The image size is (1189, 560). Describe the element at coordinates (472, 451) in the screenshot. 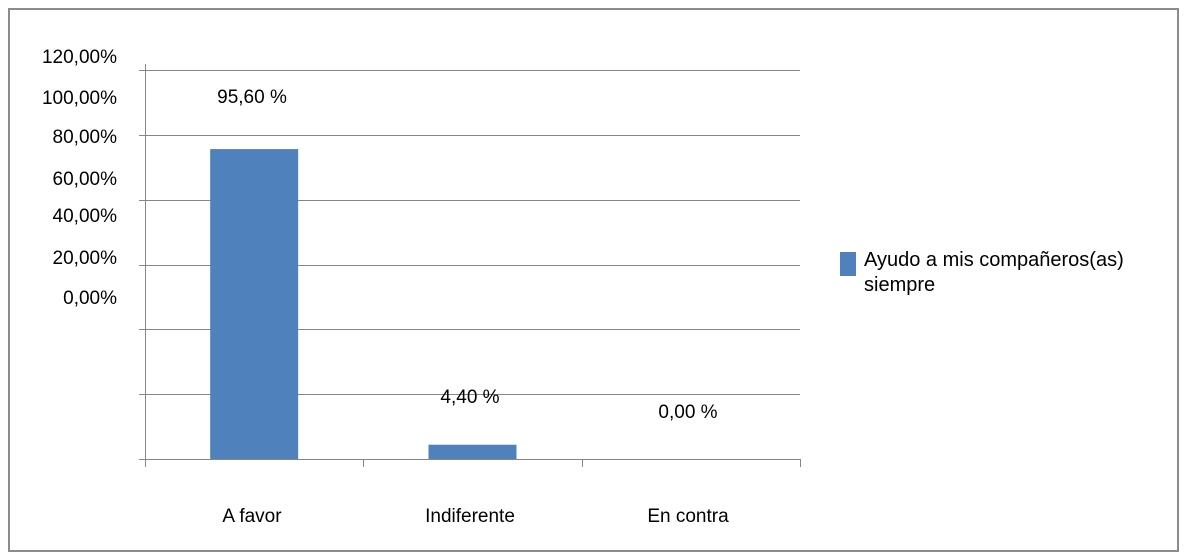

I see `bar-indiferente` at that location.